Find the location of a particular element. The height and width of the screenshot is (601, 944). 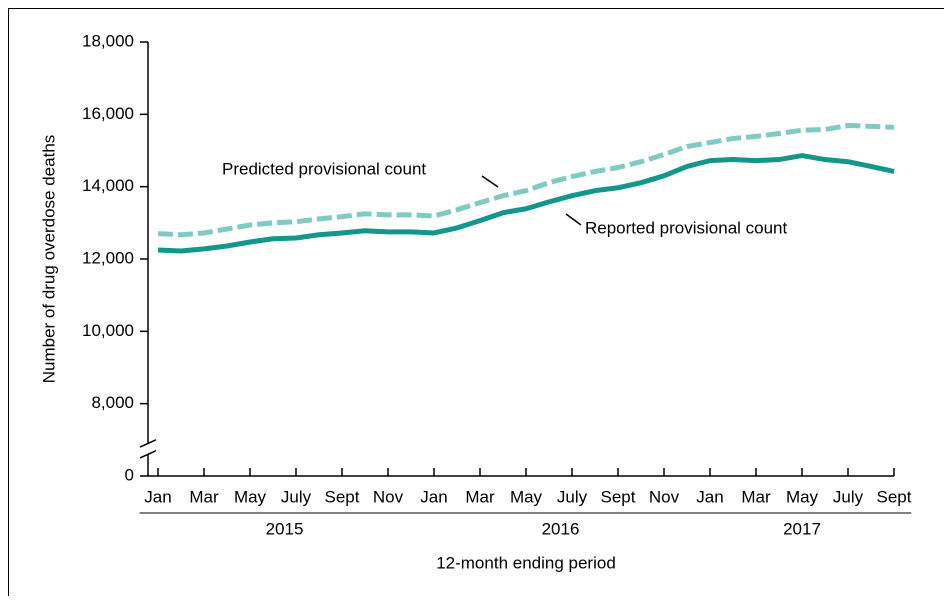

group-label: 2017 is located at coordinates (802, 528).